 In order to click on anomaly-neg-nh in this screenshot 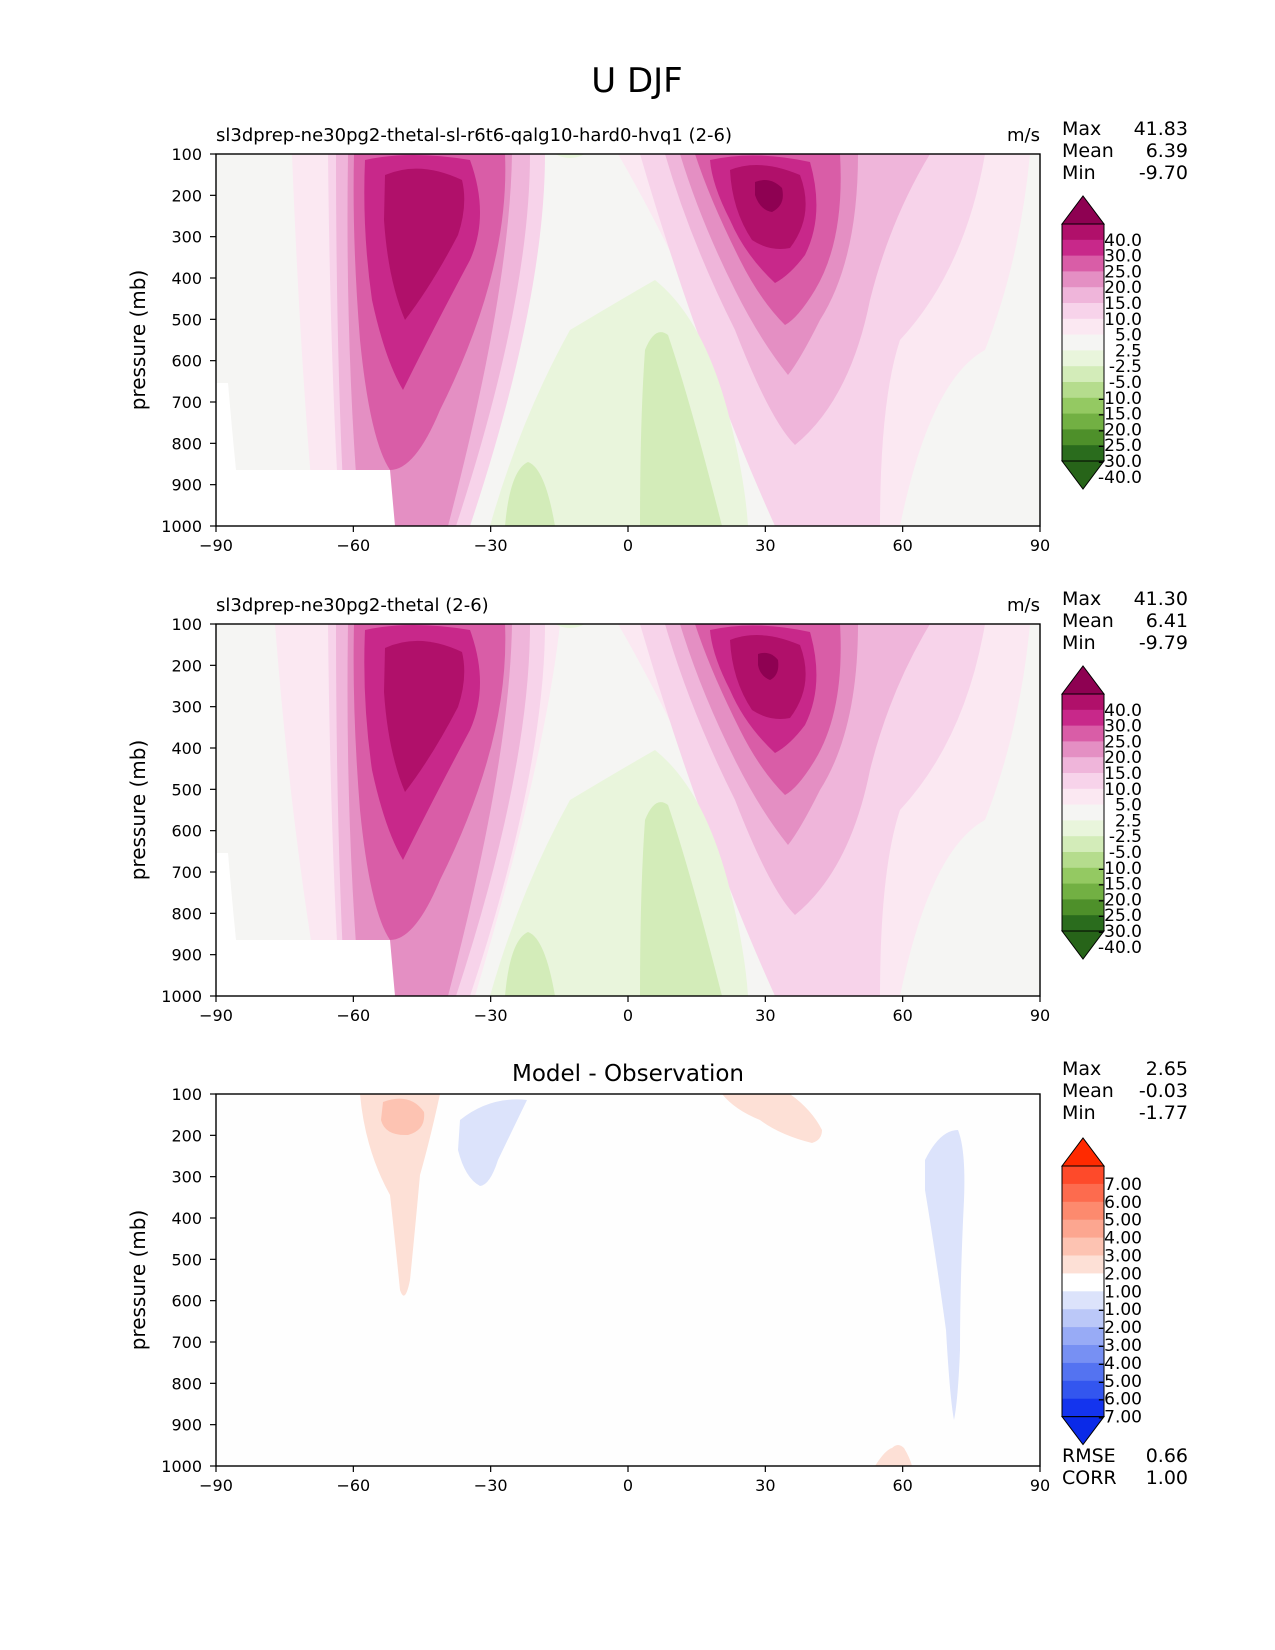, I will do `click(945, 1275)`.